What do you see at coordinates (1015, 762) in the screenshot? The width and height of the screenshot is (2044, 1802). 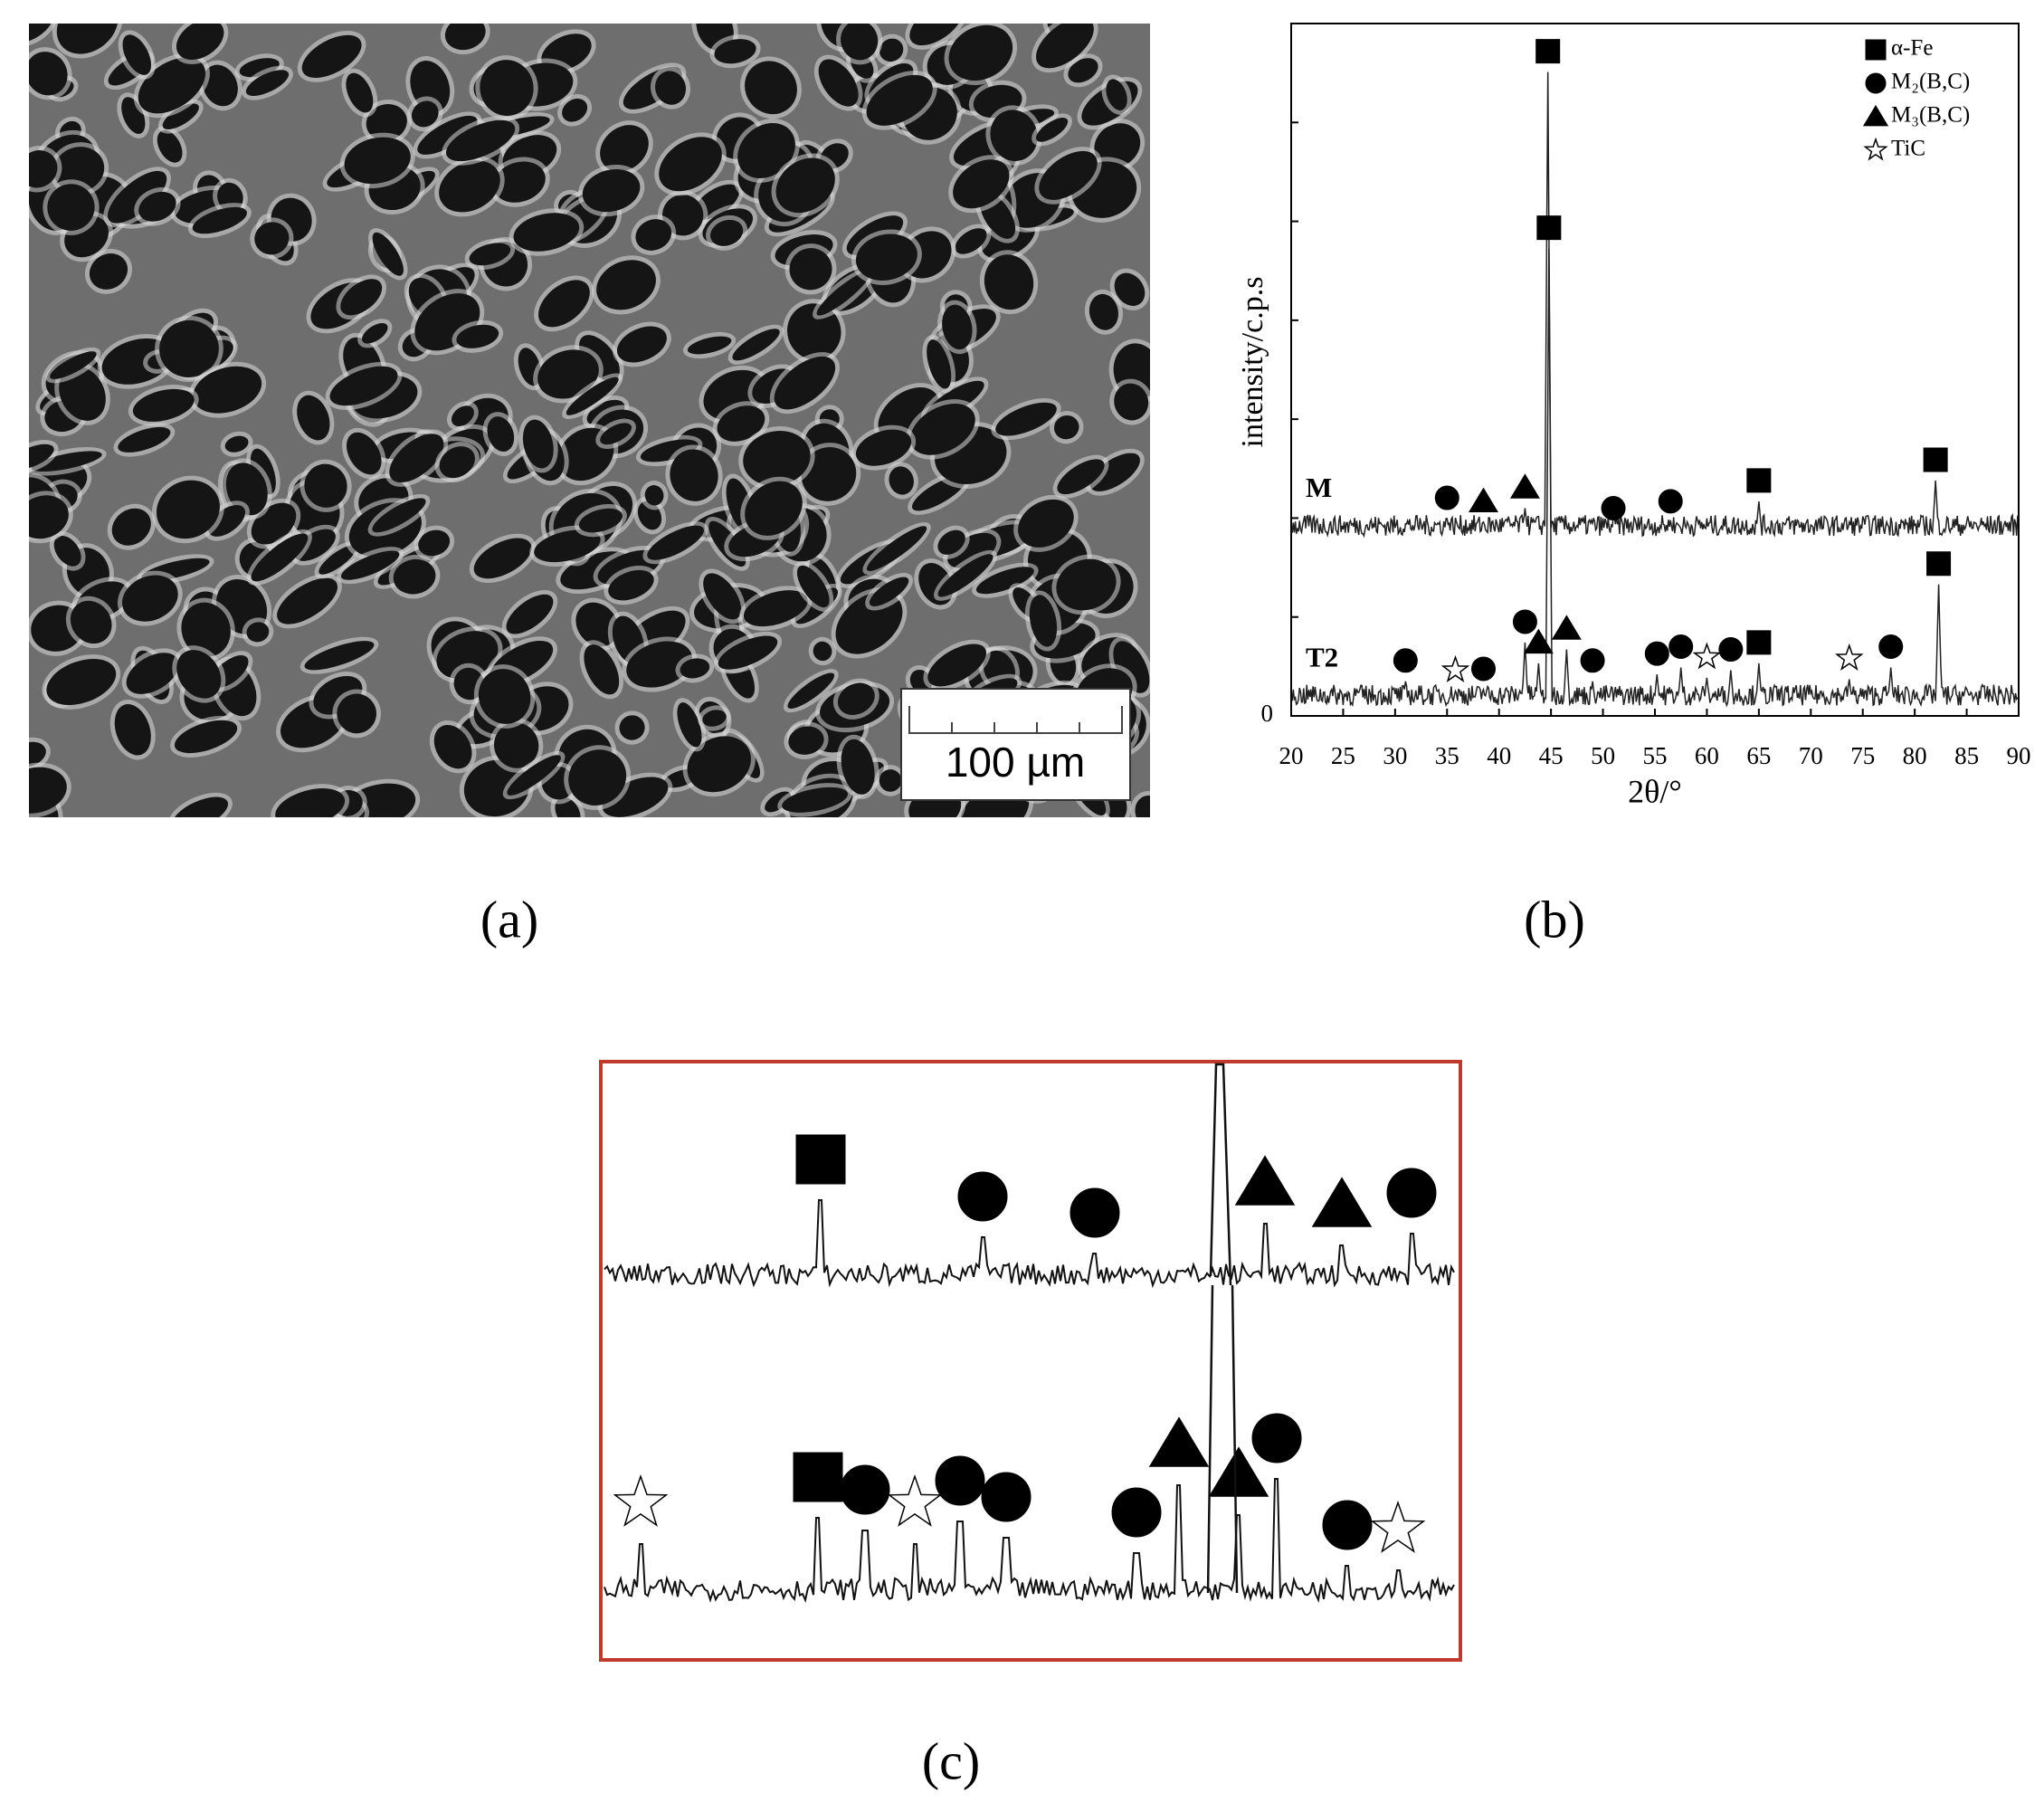 I see `scale-bar-label: 100 µm` at bounding box center [1015, 762].